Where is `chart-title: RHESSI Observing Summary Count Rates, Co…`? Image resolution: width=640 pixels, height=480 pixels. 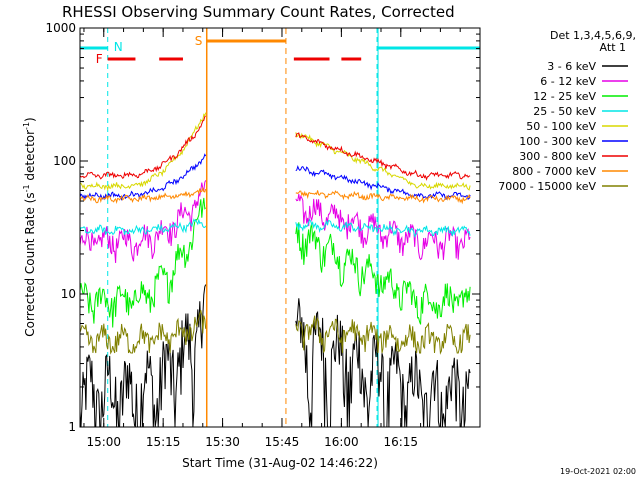 chart-title: RHESSI Observing Summary Count Rates, Co… is located at coordinates (258, 12).